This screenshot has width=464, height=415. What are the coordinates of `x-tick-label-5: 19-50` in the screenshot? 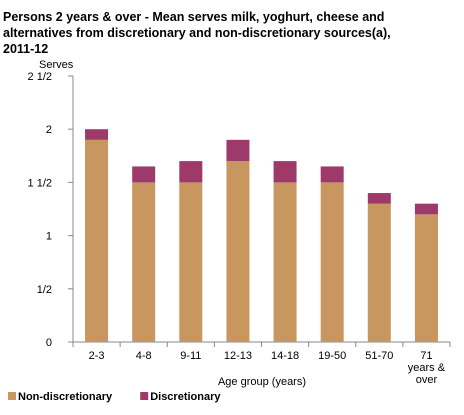 It's located at (332, 356).